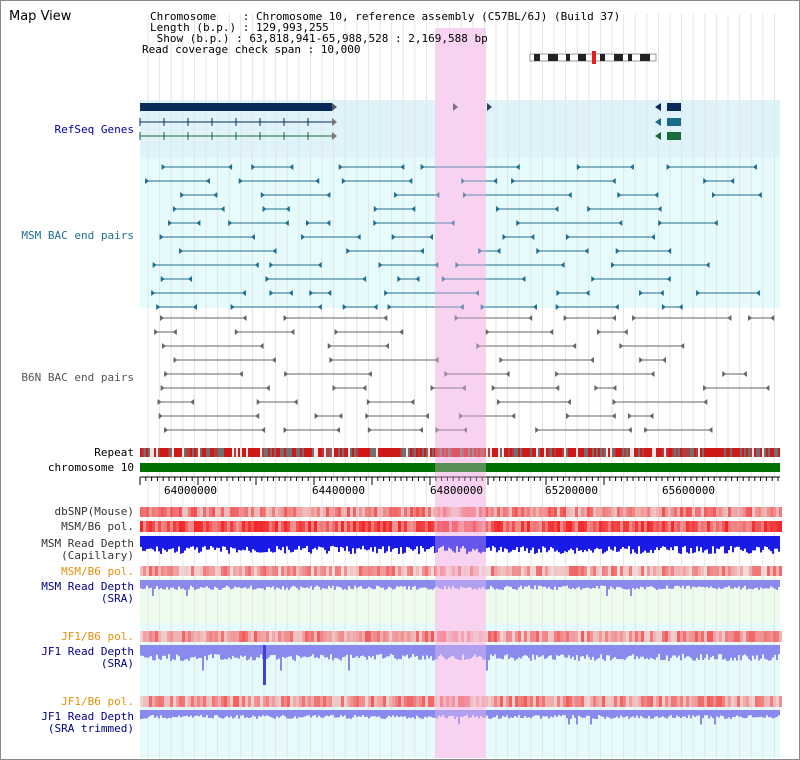 This screenshot has width=800, height=760. What do you see at coordinates (97, 571) in the screenshot?
I see `track-label-msm-b6-pol-sra: MSM/B6 pol.` at bounding box center [97, 571].